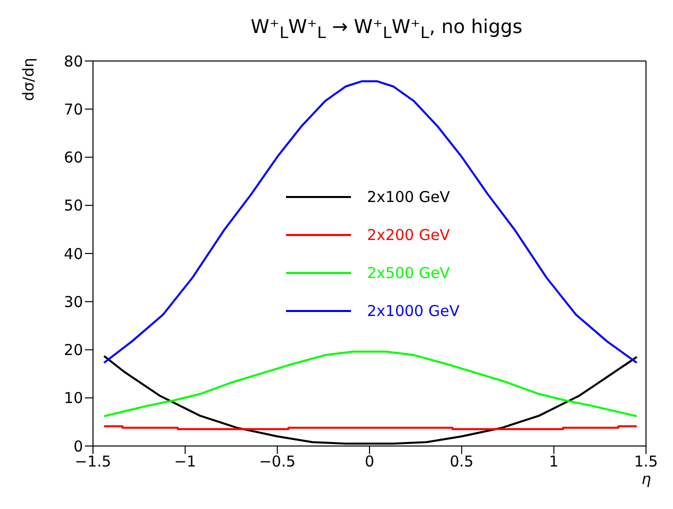 Image resolution: width=673 pixels, height=509 pixels. I want to click on legend-label: 2x200 GeV, so click(408, 235).